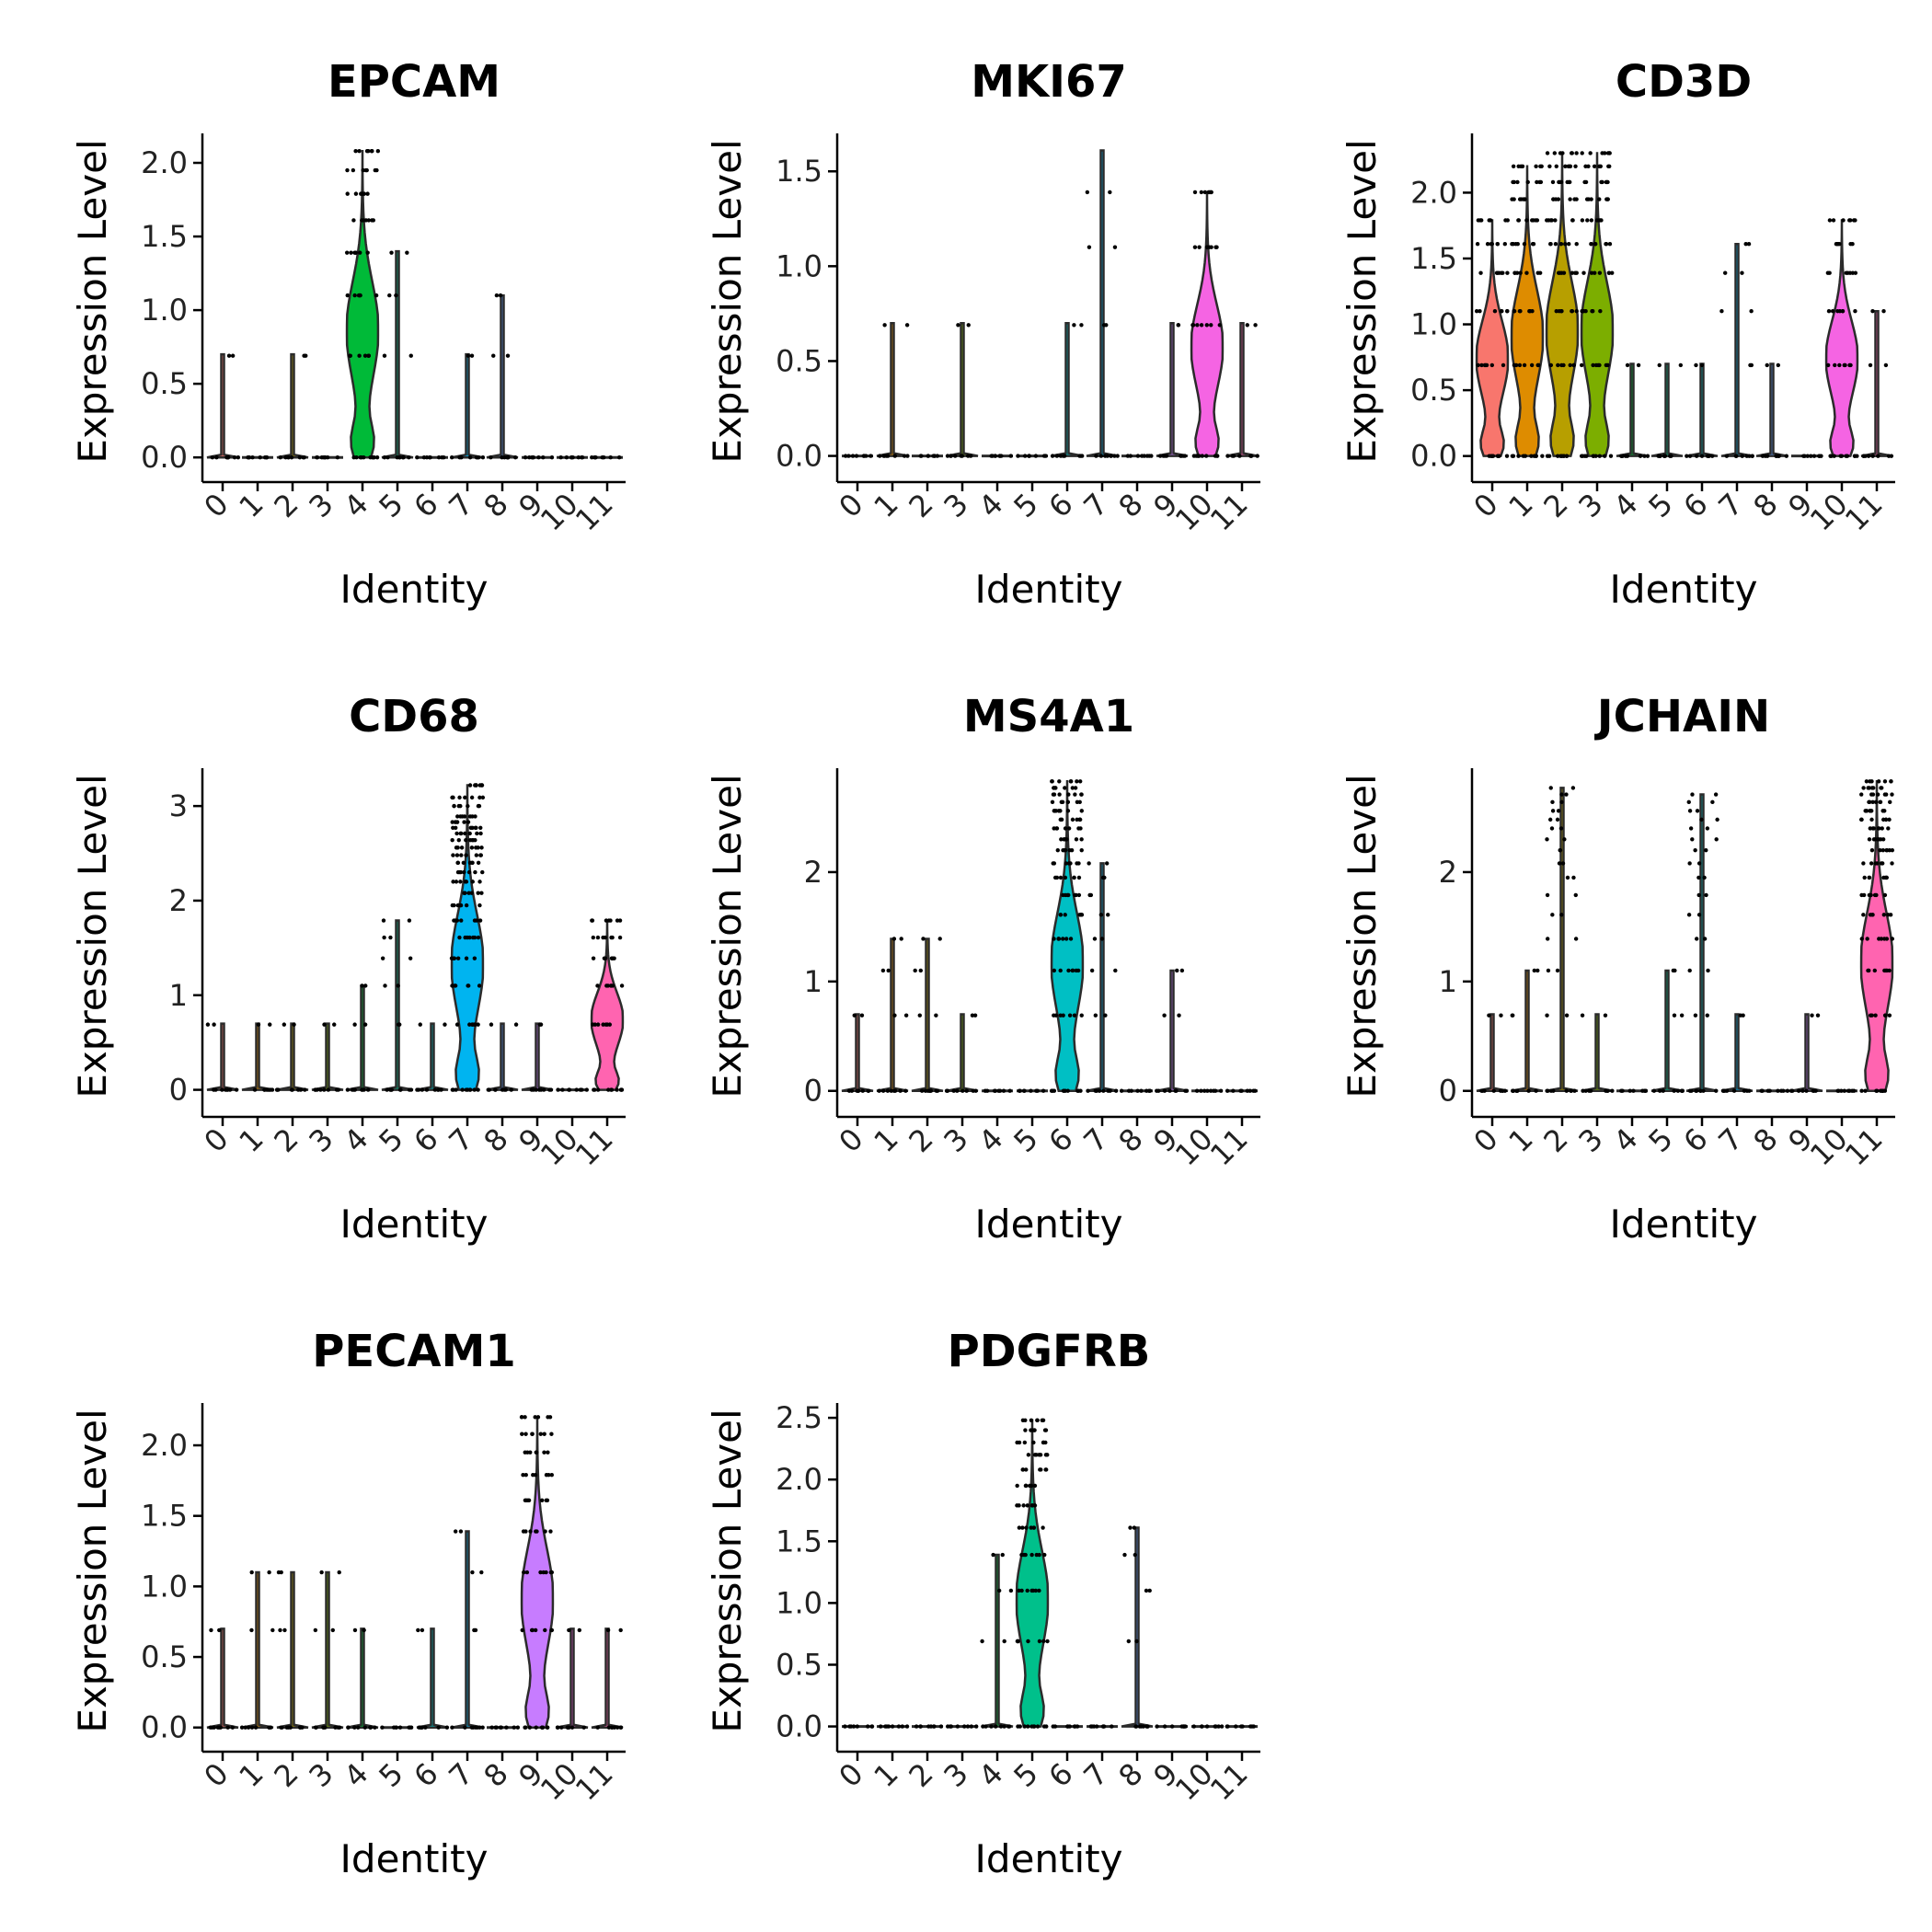  I want to click on x-tick-label: 7, so click(1730, 505).